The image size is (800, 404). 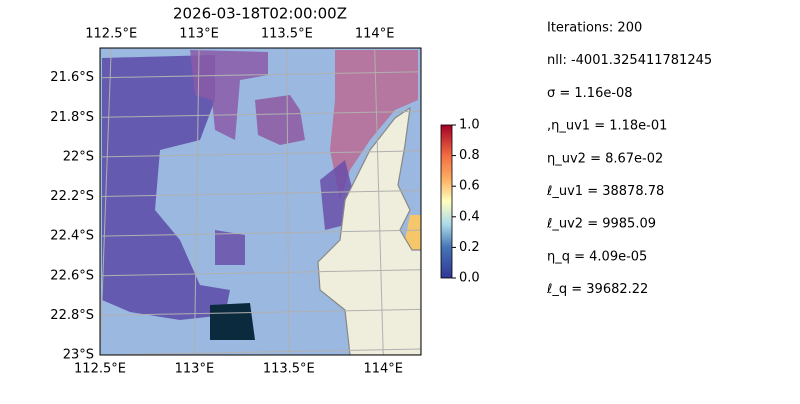 I want to click on lat-label: 22.2°S, so click(x=72, y=196).